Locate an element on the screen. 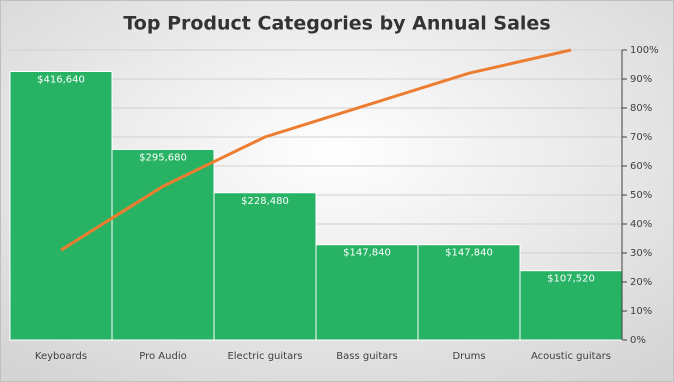  value-label: $295,680 is located at coordinates (163, 157).